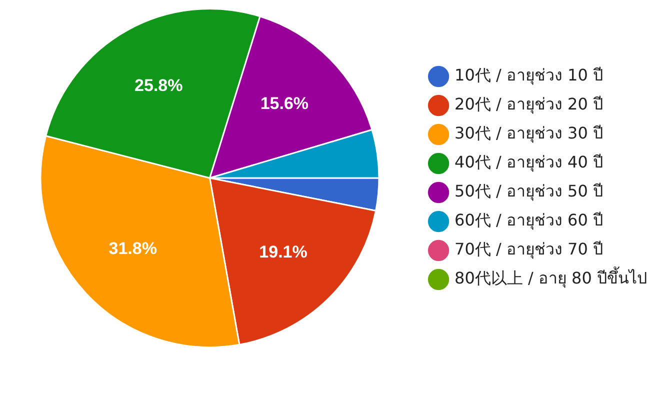 The height and width of the screenshot is (400, 663). What do you see at coordinates (528, 192) in the screenshot?
I see `legend-label: 50代 / อายุช่วง 50 ปี` at bounding box center [528, 192].